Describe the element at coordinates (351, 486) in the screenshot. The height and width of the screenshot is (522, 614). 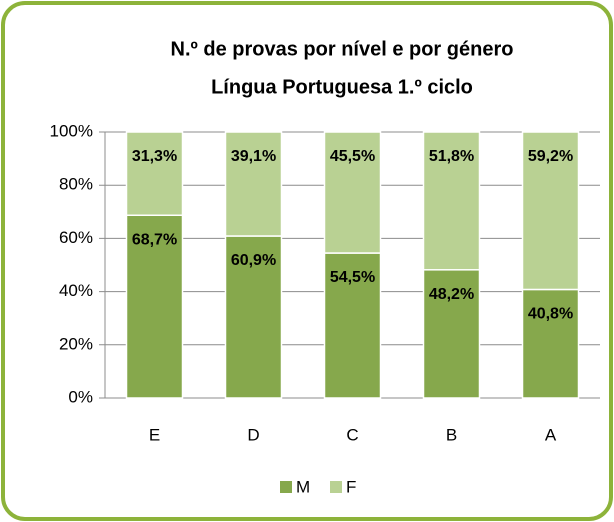
I see `legend-label: F` at that location.